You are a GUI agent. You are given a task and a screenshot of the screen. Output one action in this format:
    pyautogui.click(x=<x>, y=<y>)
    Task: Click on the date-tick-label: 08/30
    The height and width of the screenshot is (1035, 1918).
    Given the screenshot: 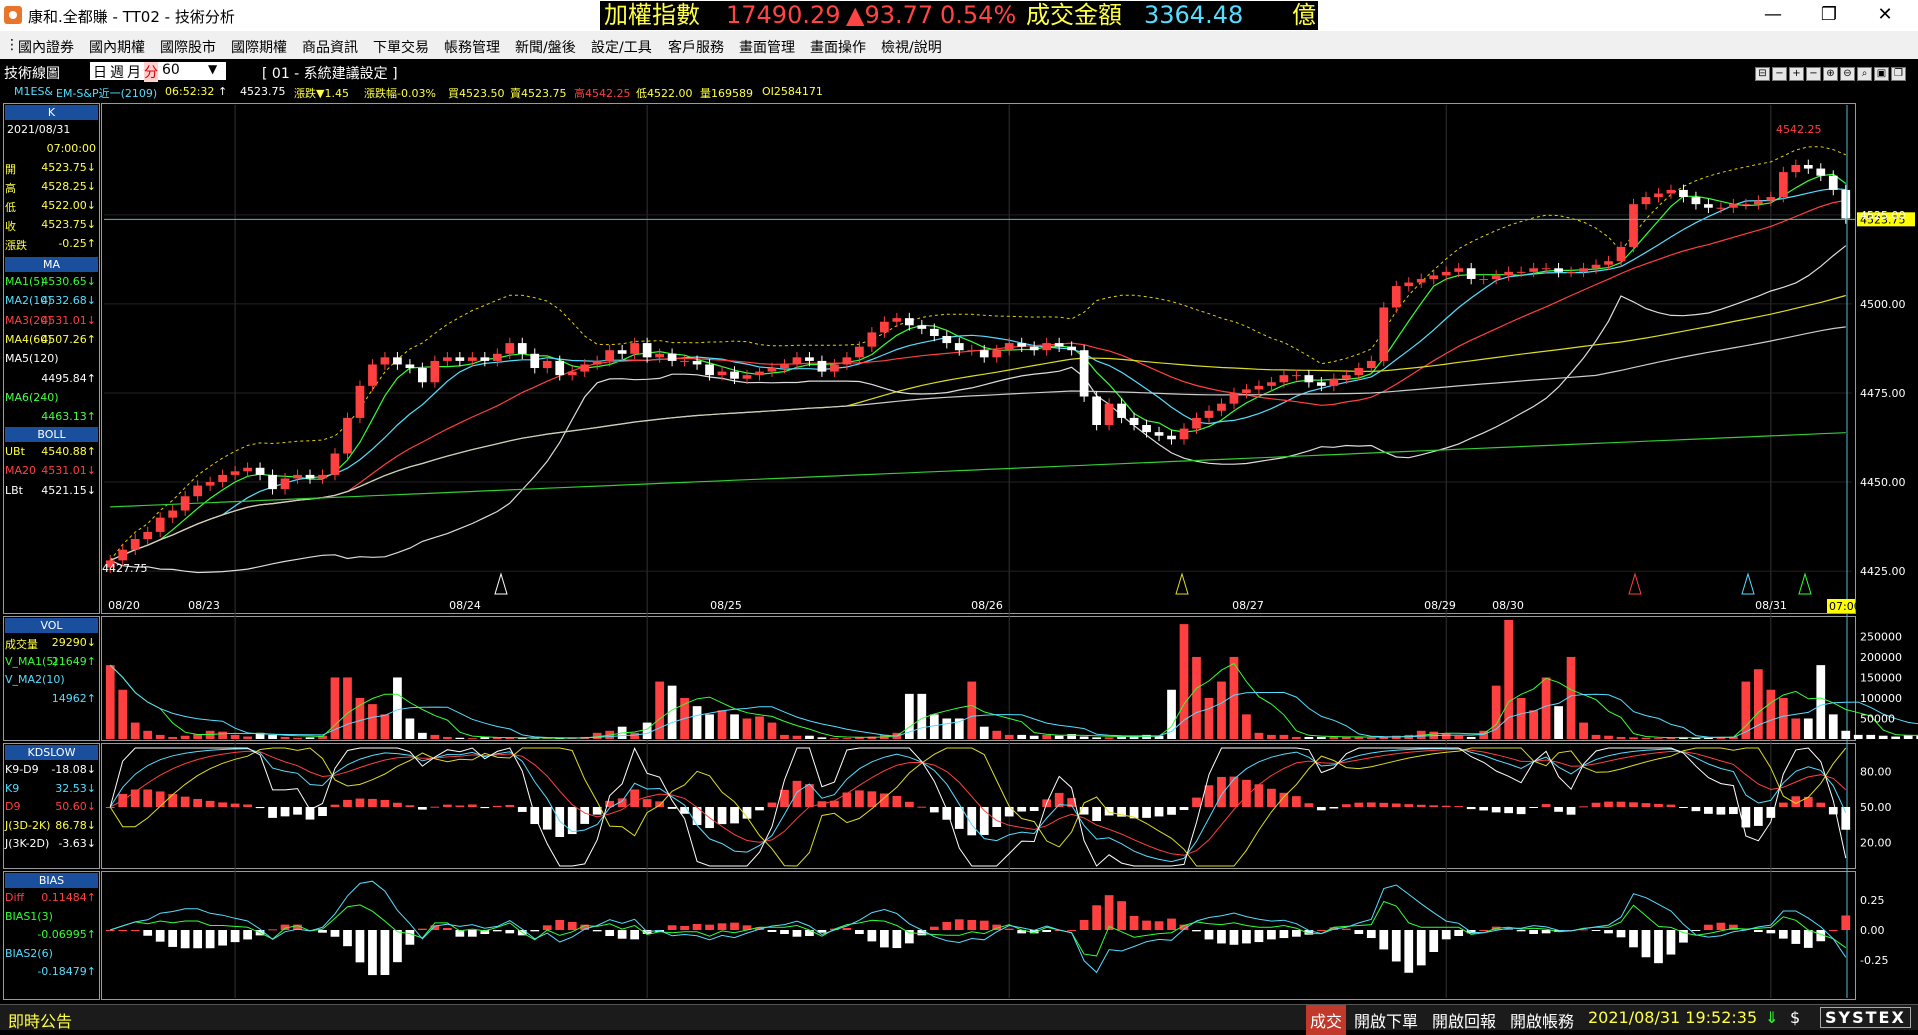 What is the action you would take?
    pyautogui.click(x=1508, y=605)
    